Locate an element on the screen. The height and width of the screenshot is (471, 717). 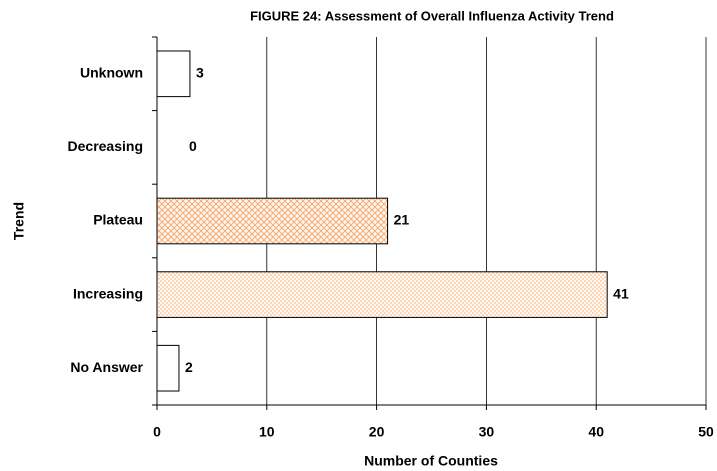
y-tick-label: Increasing is located at coordinates (108, 293).